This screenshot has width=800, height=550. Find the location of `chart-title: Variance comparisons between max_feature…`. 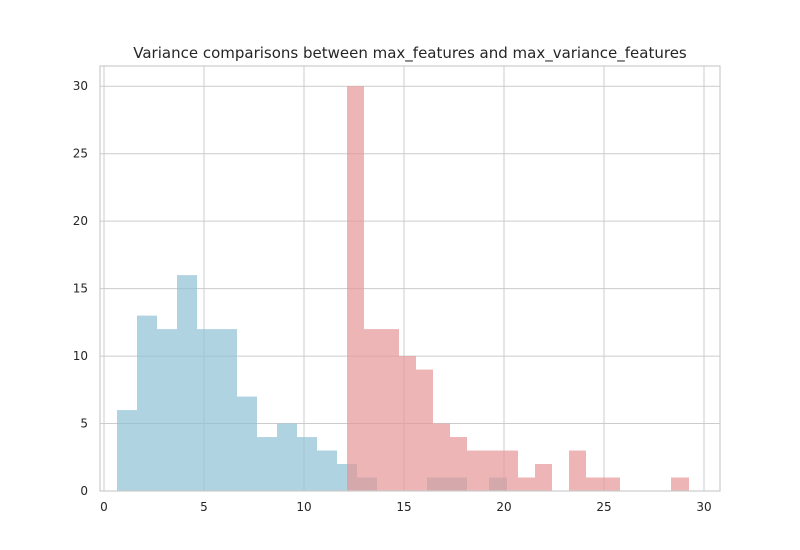

chart-title: Variance comparisons between max_feature… is located at coordinates (410, 53).